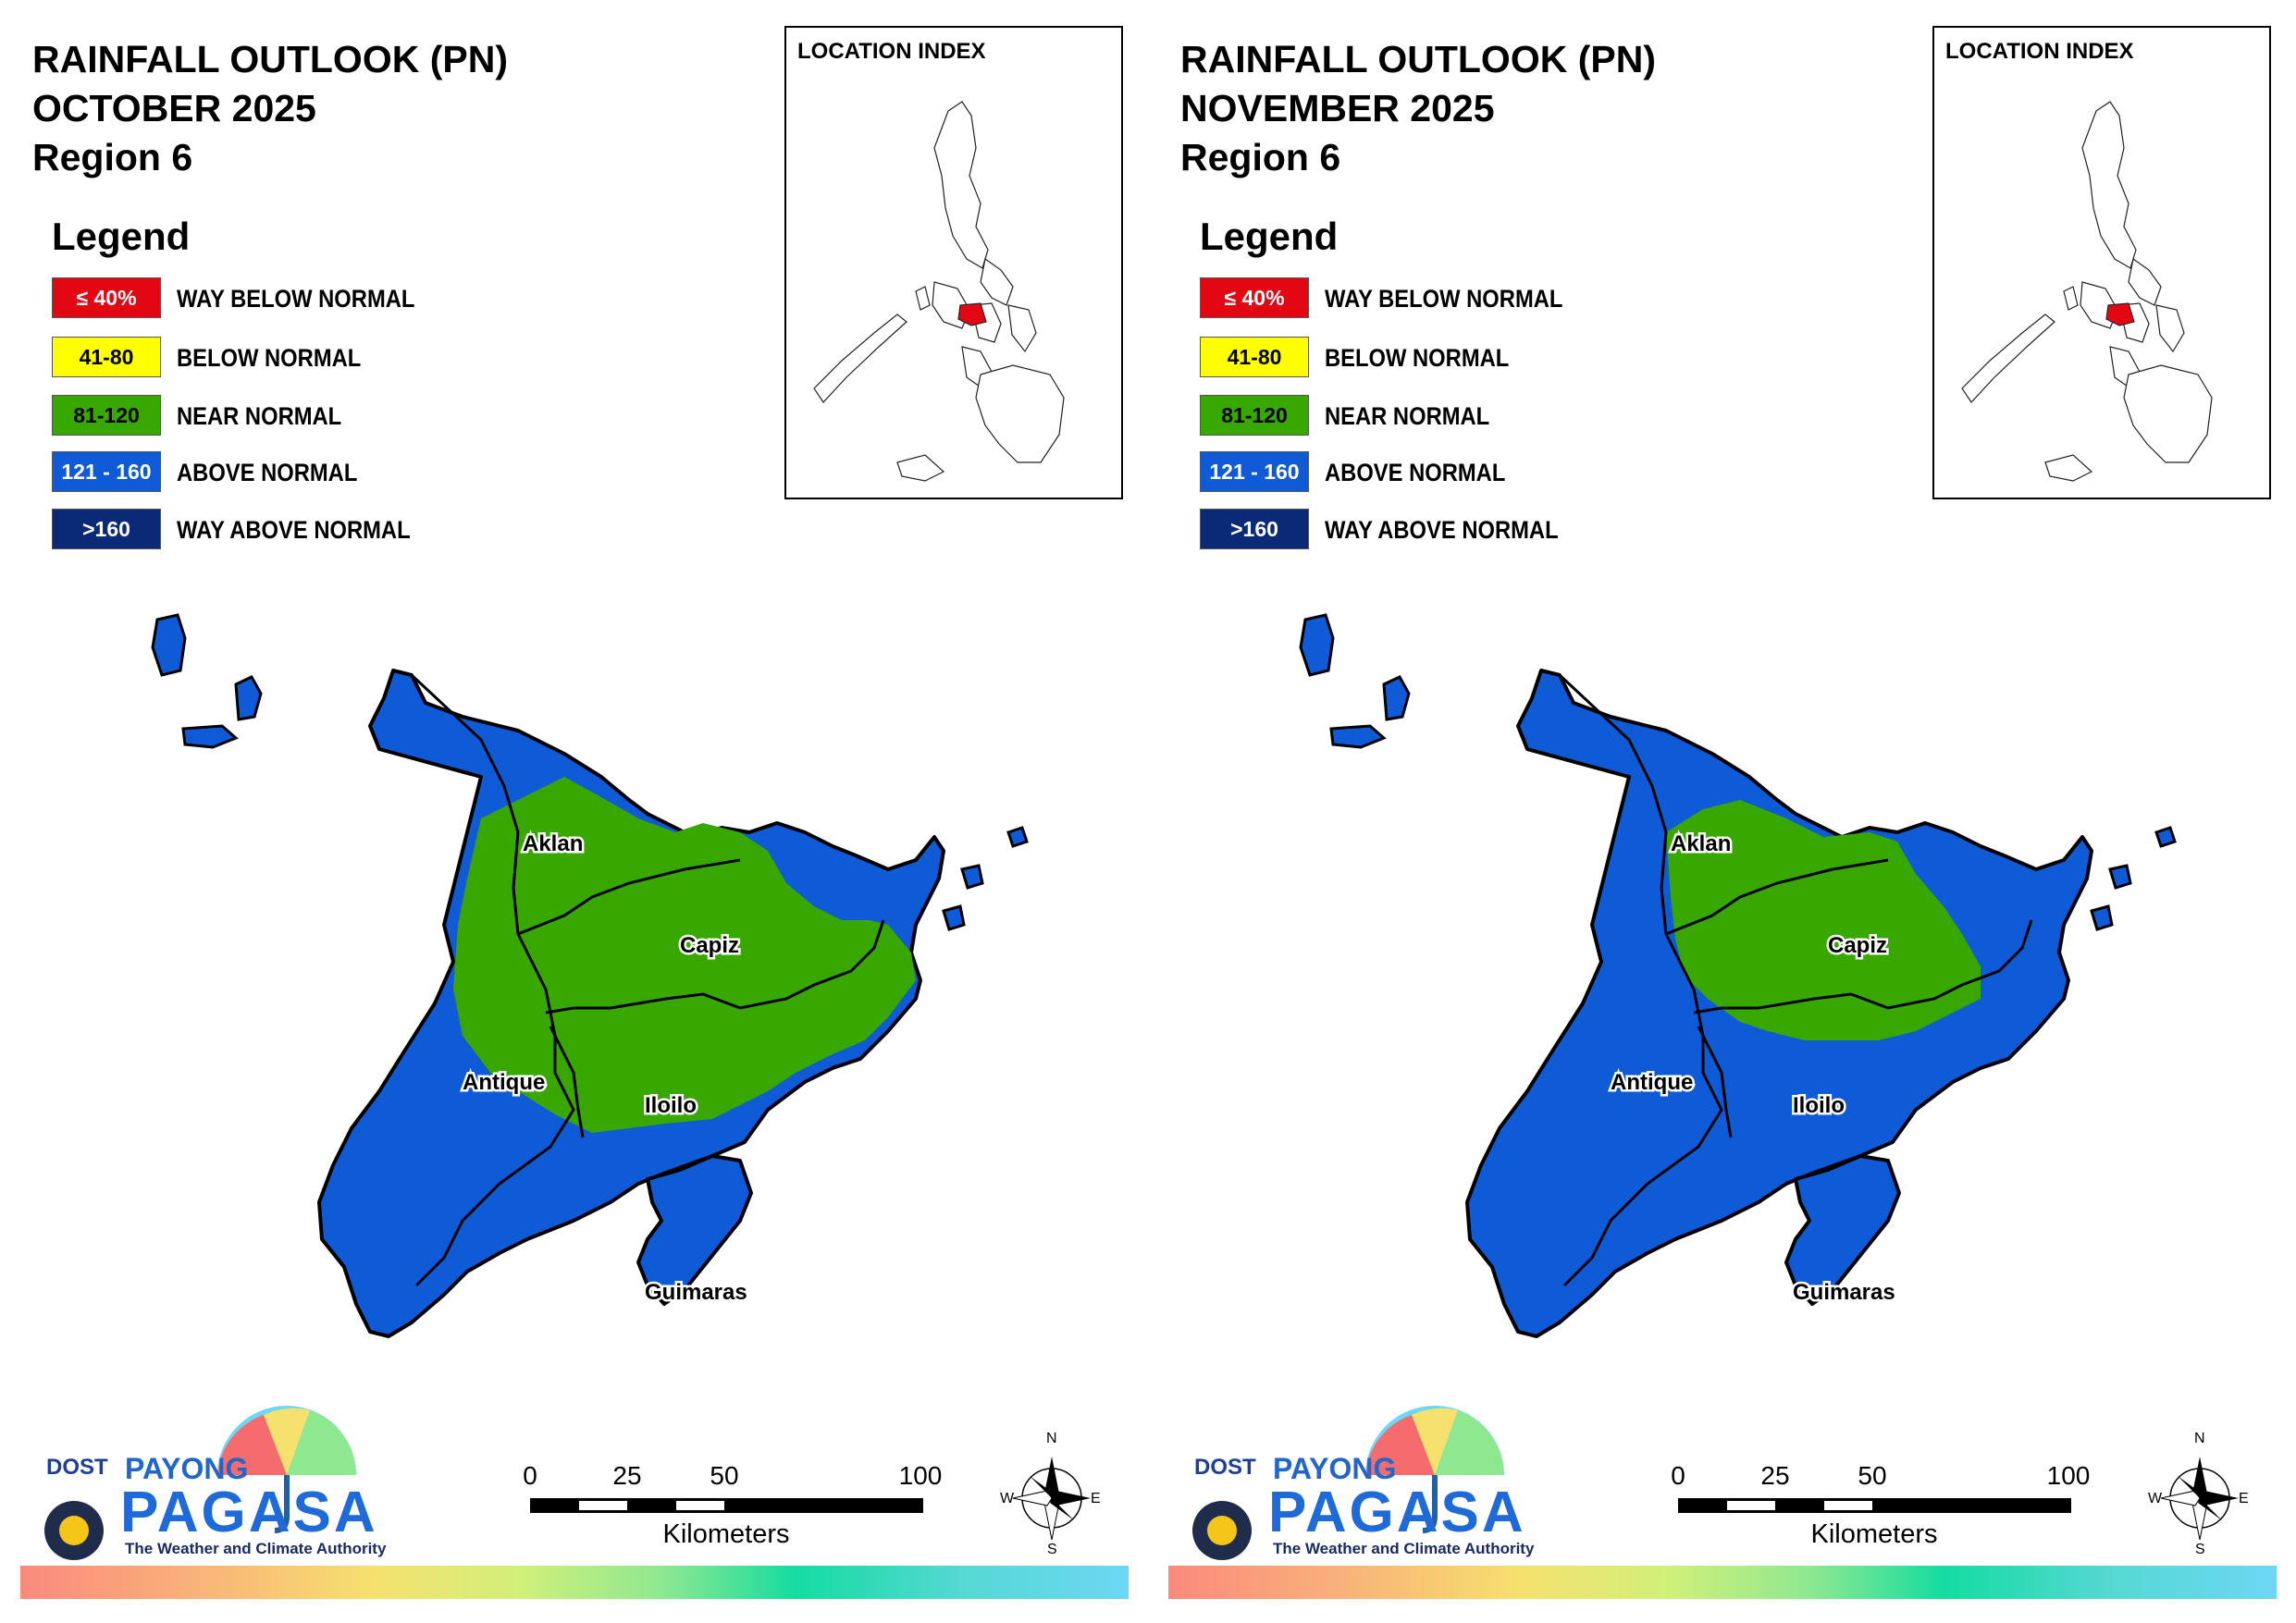 This screenshot has height=1623, width=2296. What do you see at coordinates (2155, 1498) in the screenshot?
I see `compass-w: W` at bounding box center [2155, 1498].